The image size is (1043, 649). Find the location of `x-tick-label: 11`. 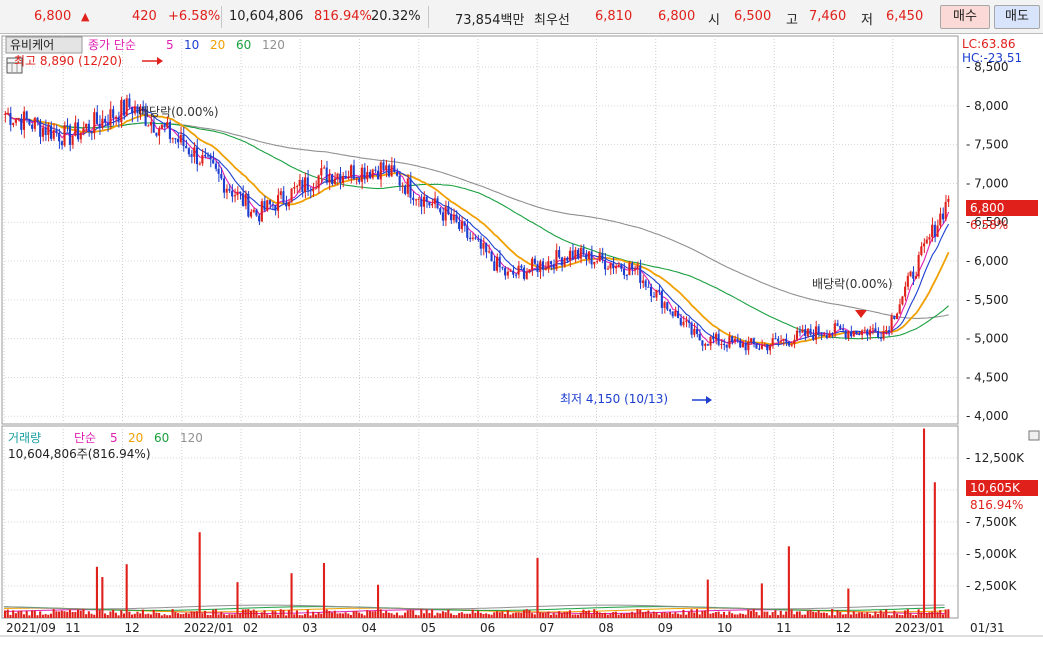

x-tick-label: 11 is located at coordinates (783, 628).